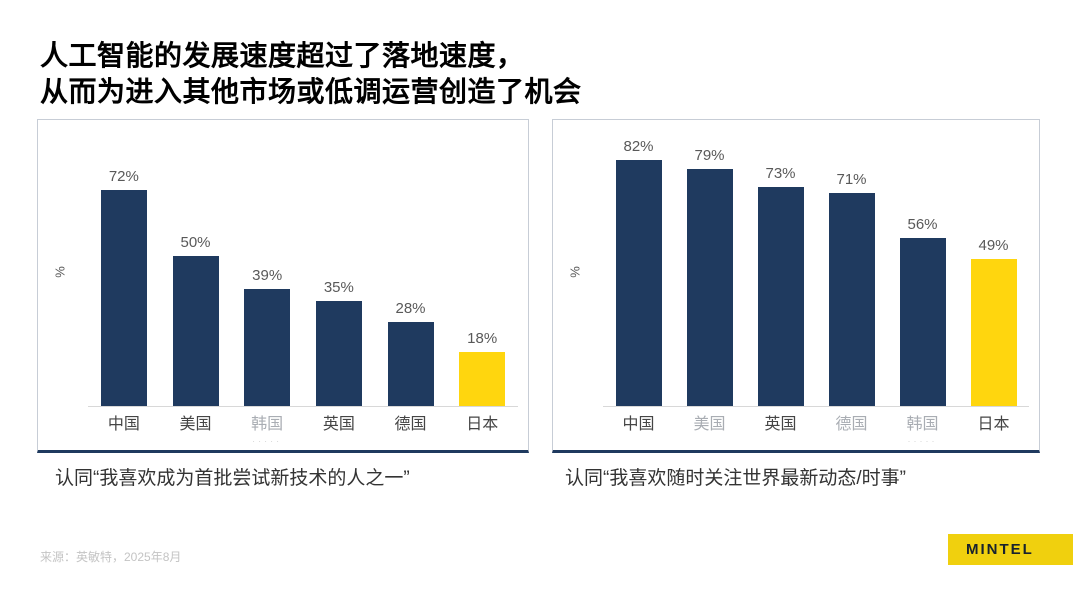  I want to click on slide-title-line1: 人工智能的发展速度超过了落地速度，, so click(282, 55).